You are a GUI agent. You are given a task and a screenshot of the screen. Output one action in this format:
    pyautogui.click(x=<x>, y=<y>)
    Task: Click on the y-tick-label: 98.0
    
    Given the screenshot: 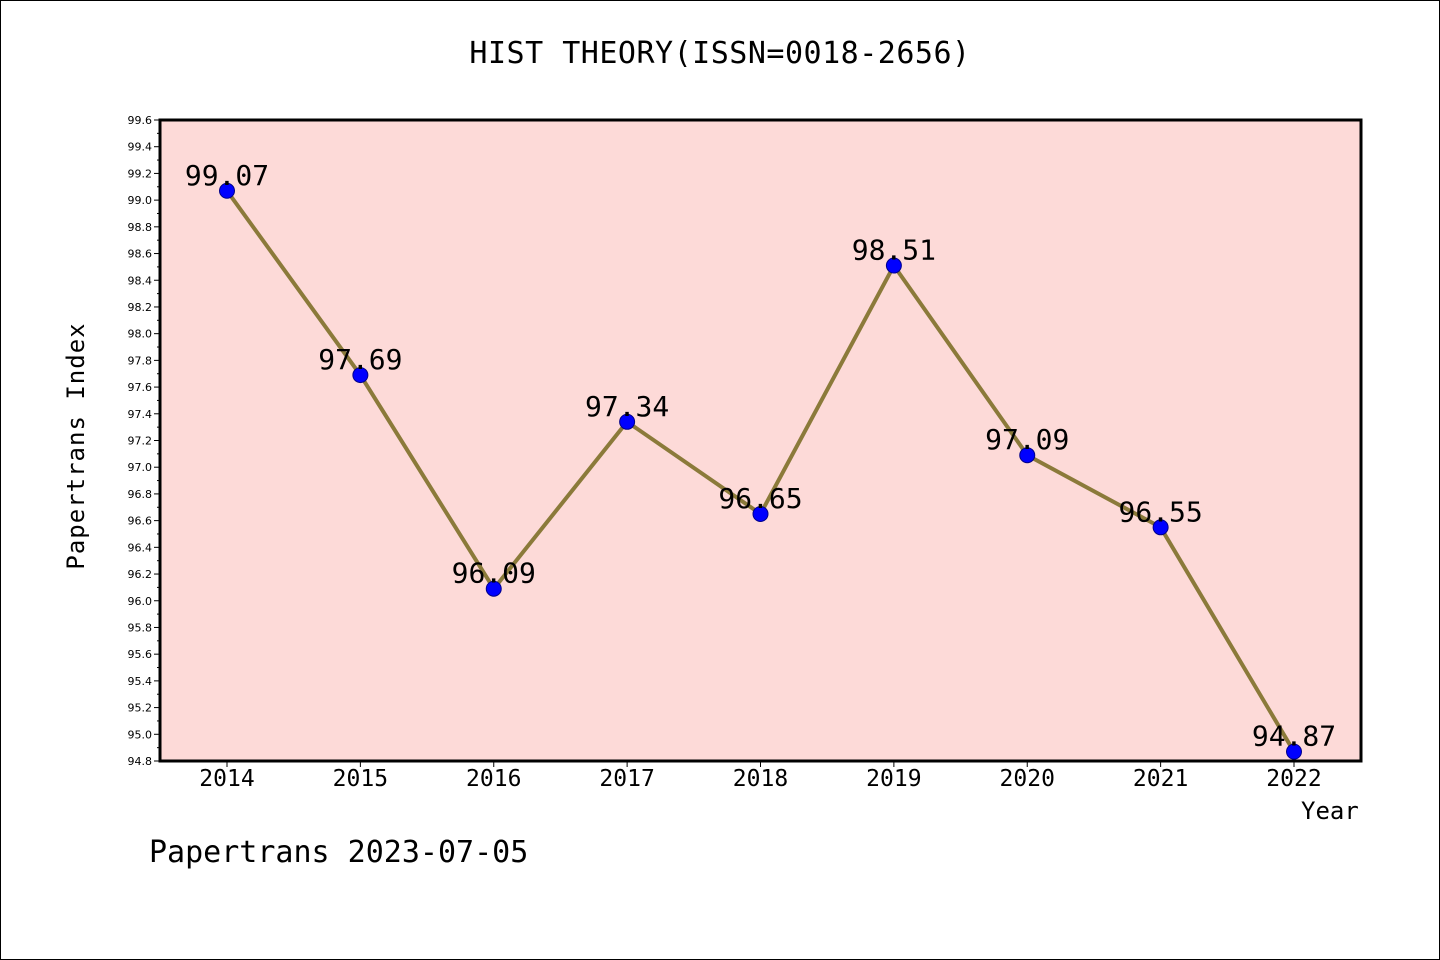 What is the action you would take?
    pyautogui.click(x=140, y=334)
    